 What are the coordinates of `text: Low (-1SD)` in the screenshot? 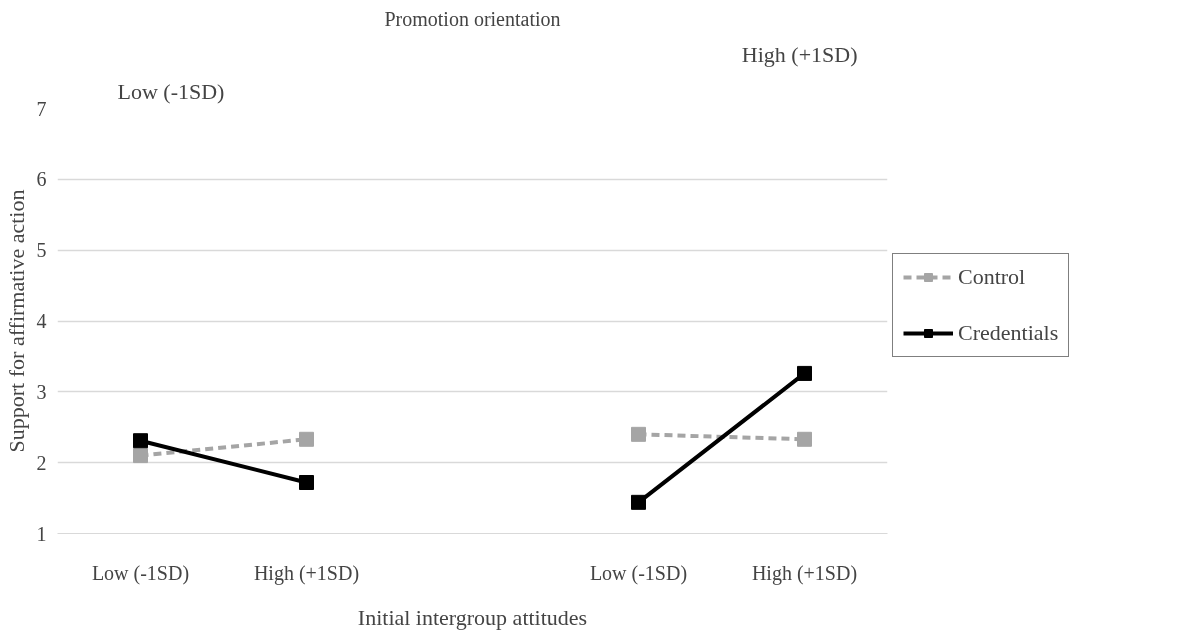 It's located at (171, 91).